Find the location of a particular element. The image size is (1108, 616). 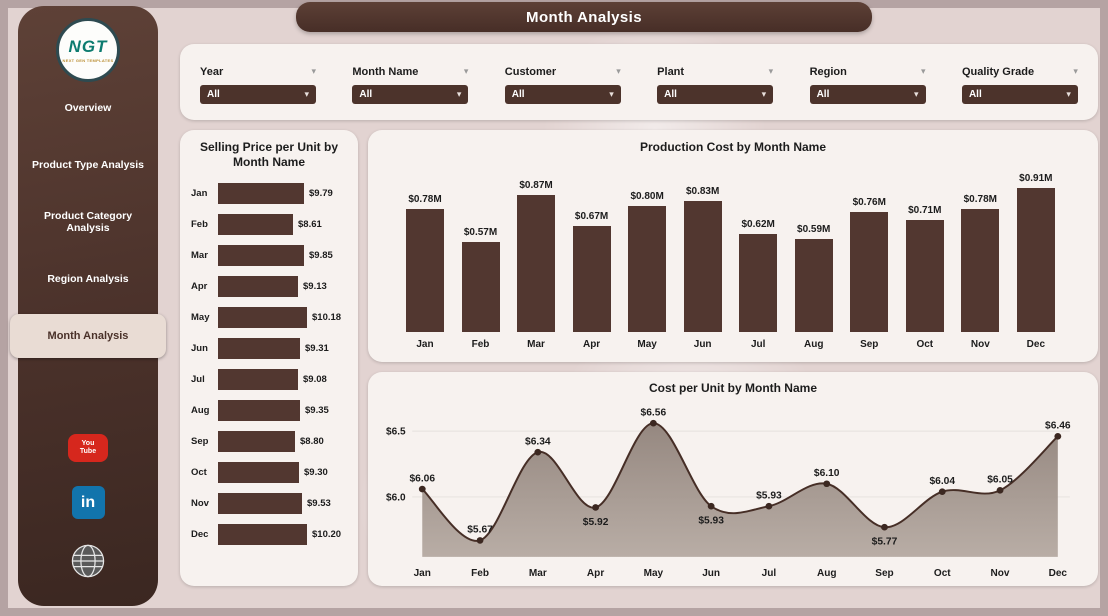

sidebar-item-product-type-analysis: Product Type Analysis is located at coordinates (88, 164).